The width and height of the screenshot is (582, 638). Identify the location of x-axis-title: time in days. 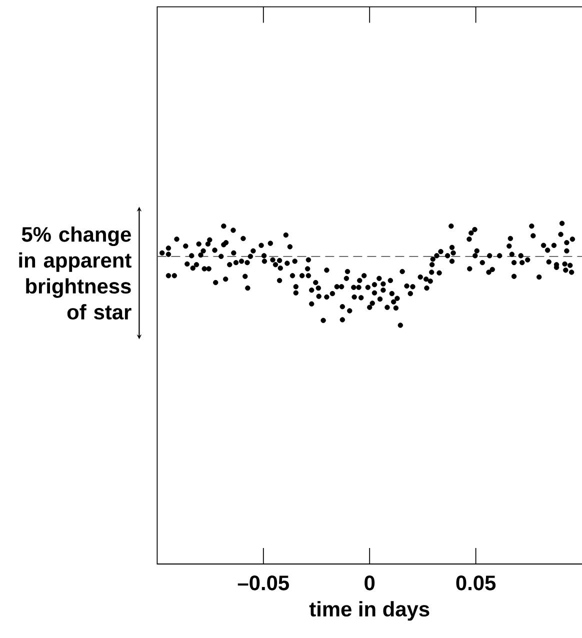
(369, 611).